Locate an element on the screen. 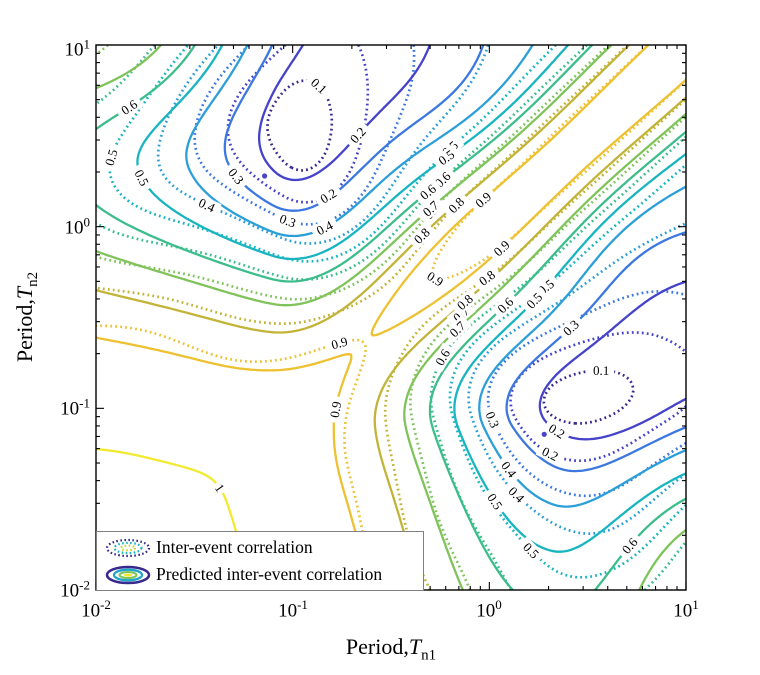  x-tick-label-3: 10¹ is located at coordinates (686, 609).